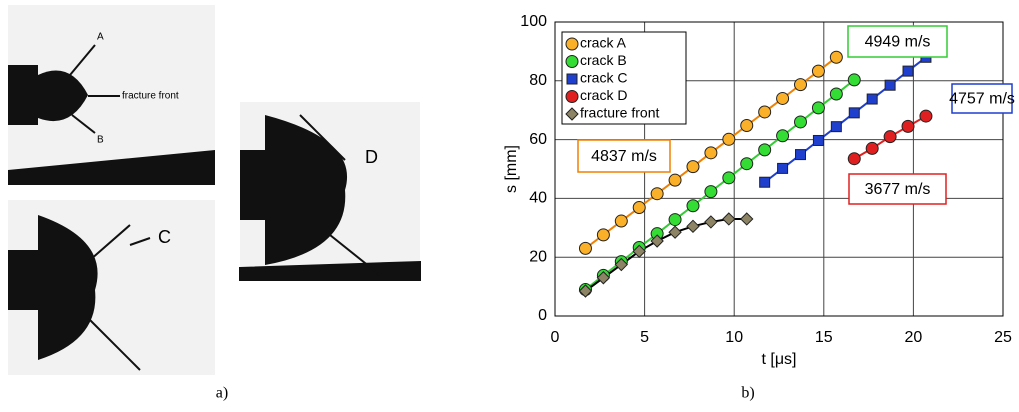 The width and height of the screenshot is (1019, 412). What do you see at coordinates (511, 169) in the screenshot?
I see `y-axis-label: s [mm]` at bounding box center [511, 169].